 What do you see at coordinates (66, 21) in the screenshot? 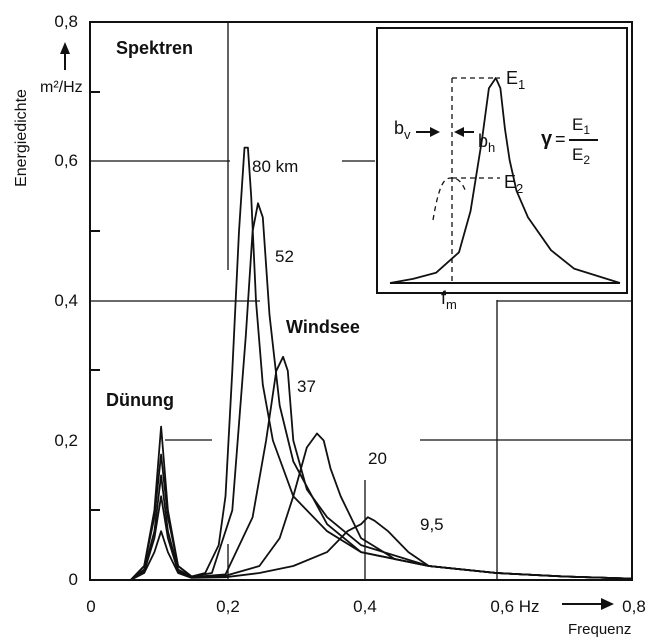
I see `y-tick-label: 0,8` at bounding box center [66, 21].